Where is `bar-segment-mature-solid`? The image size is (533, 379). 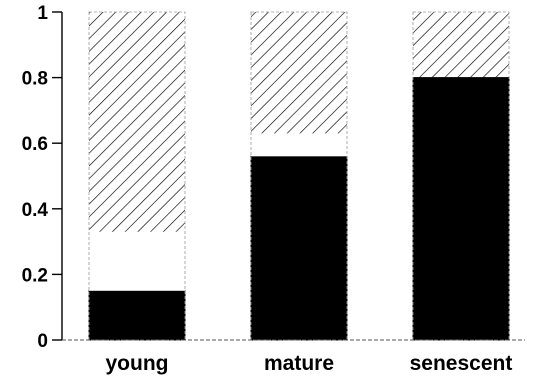
bar-segment-mature-solid is located at coordinates (299, 248).